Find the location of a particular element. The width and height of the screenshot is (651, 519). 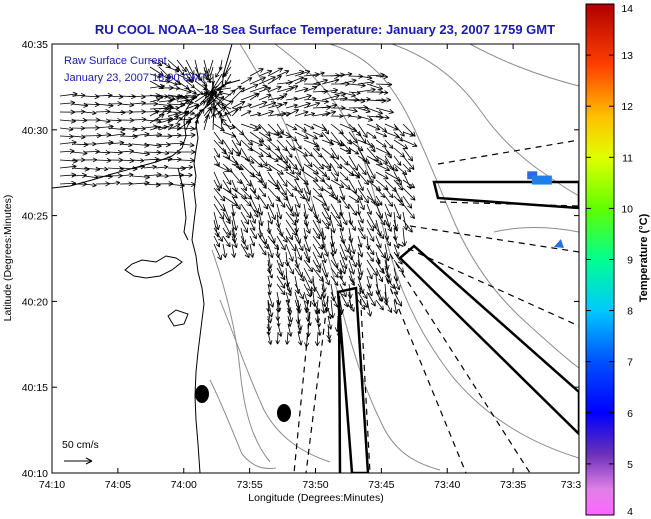

colorbar-tick-label: 10 is located at coordinates (627, 209).